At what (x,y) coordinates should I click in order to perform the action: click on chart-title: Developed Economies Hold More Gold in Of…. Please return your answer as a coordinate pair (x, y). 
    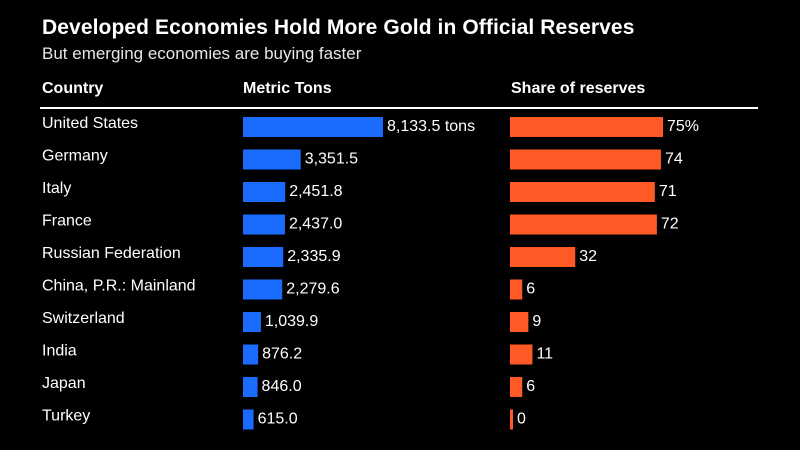
    Looking at the image, I should click on (338, 27).